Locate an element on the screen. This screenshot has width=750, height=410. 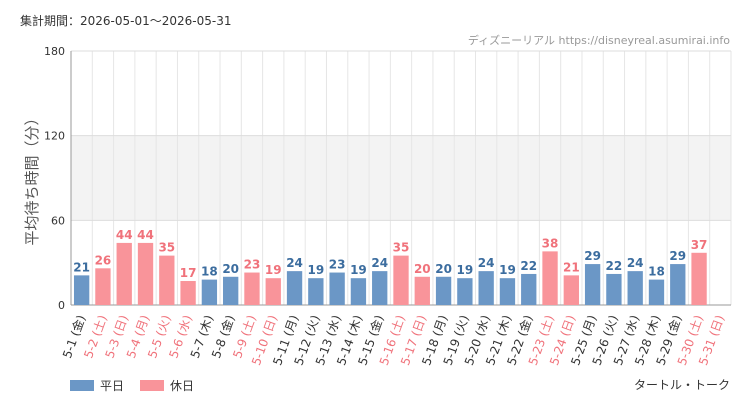
legend-item-weekday: 平日 is located at coordinates (97, 385).